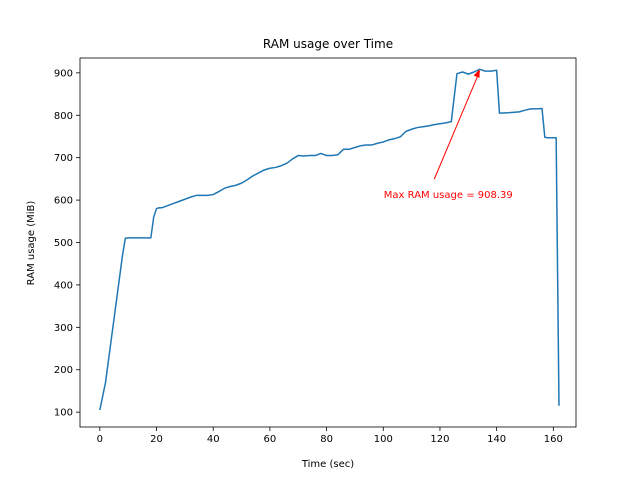 The image size is (640, 480). What do you see at coordinates (63, 201) in the screenshot?
I see `y-tick-label: 600` at bounding box center [63, 201].